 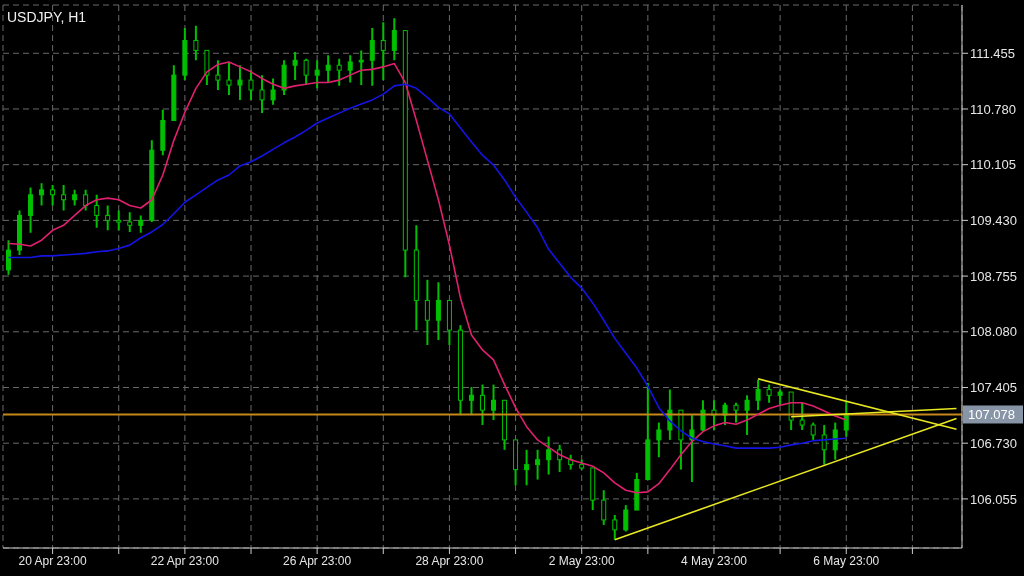 What do you see at coordinates (993, 276) in the screenshot?
I see `y-tick-label: 108.755` at bounding box center [993, 276].